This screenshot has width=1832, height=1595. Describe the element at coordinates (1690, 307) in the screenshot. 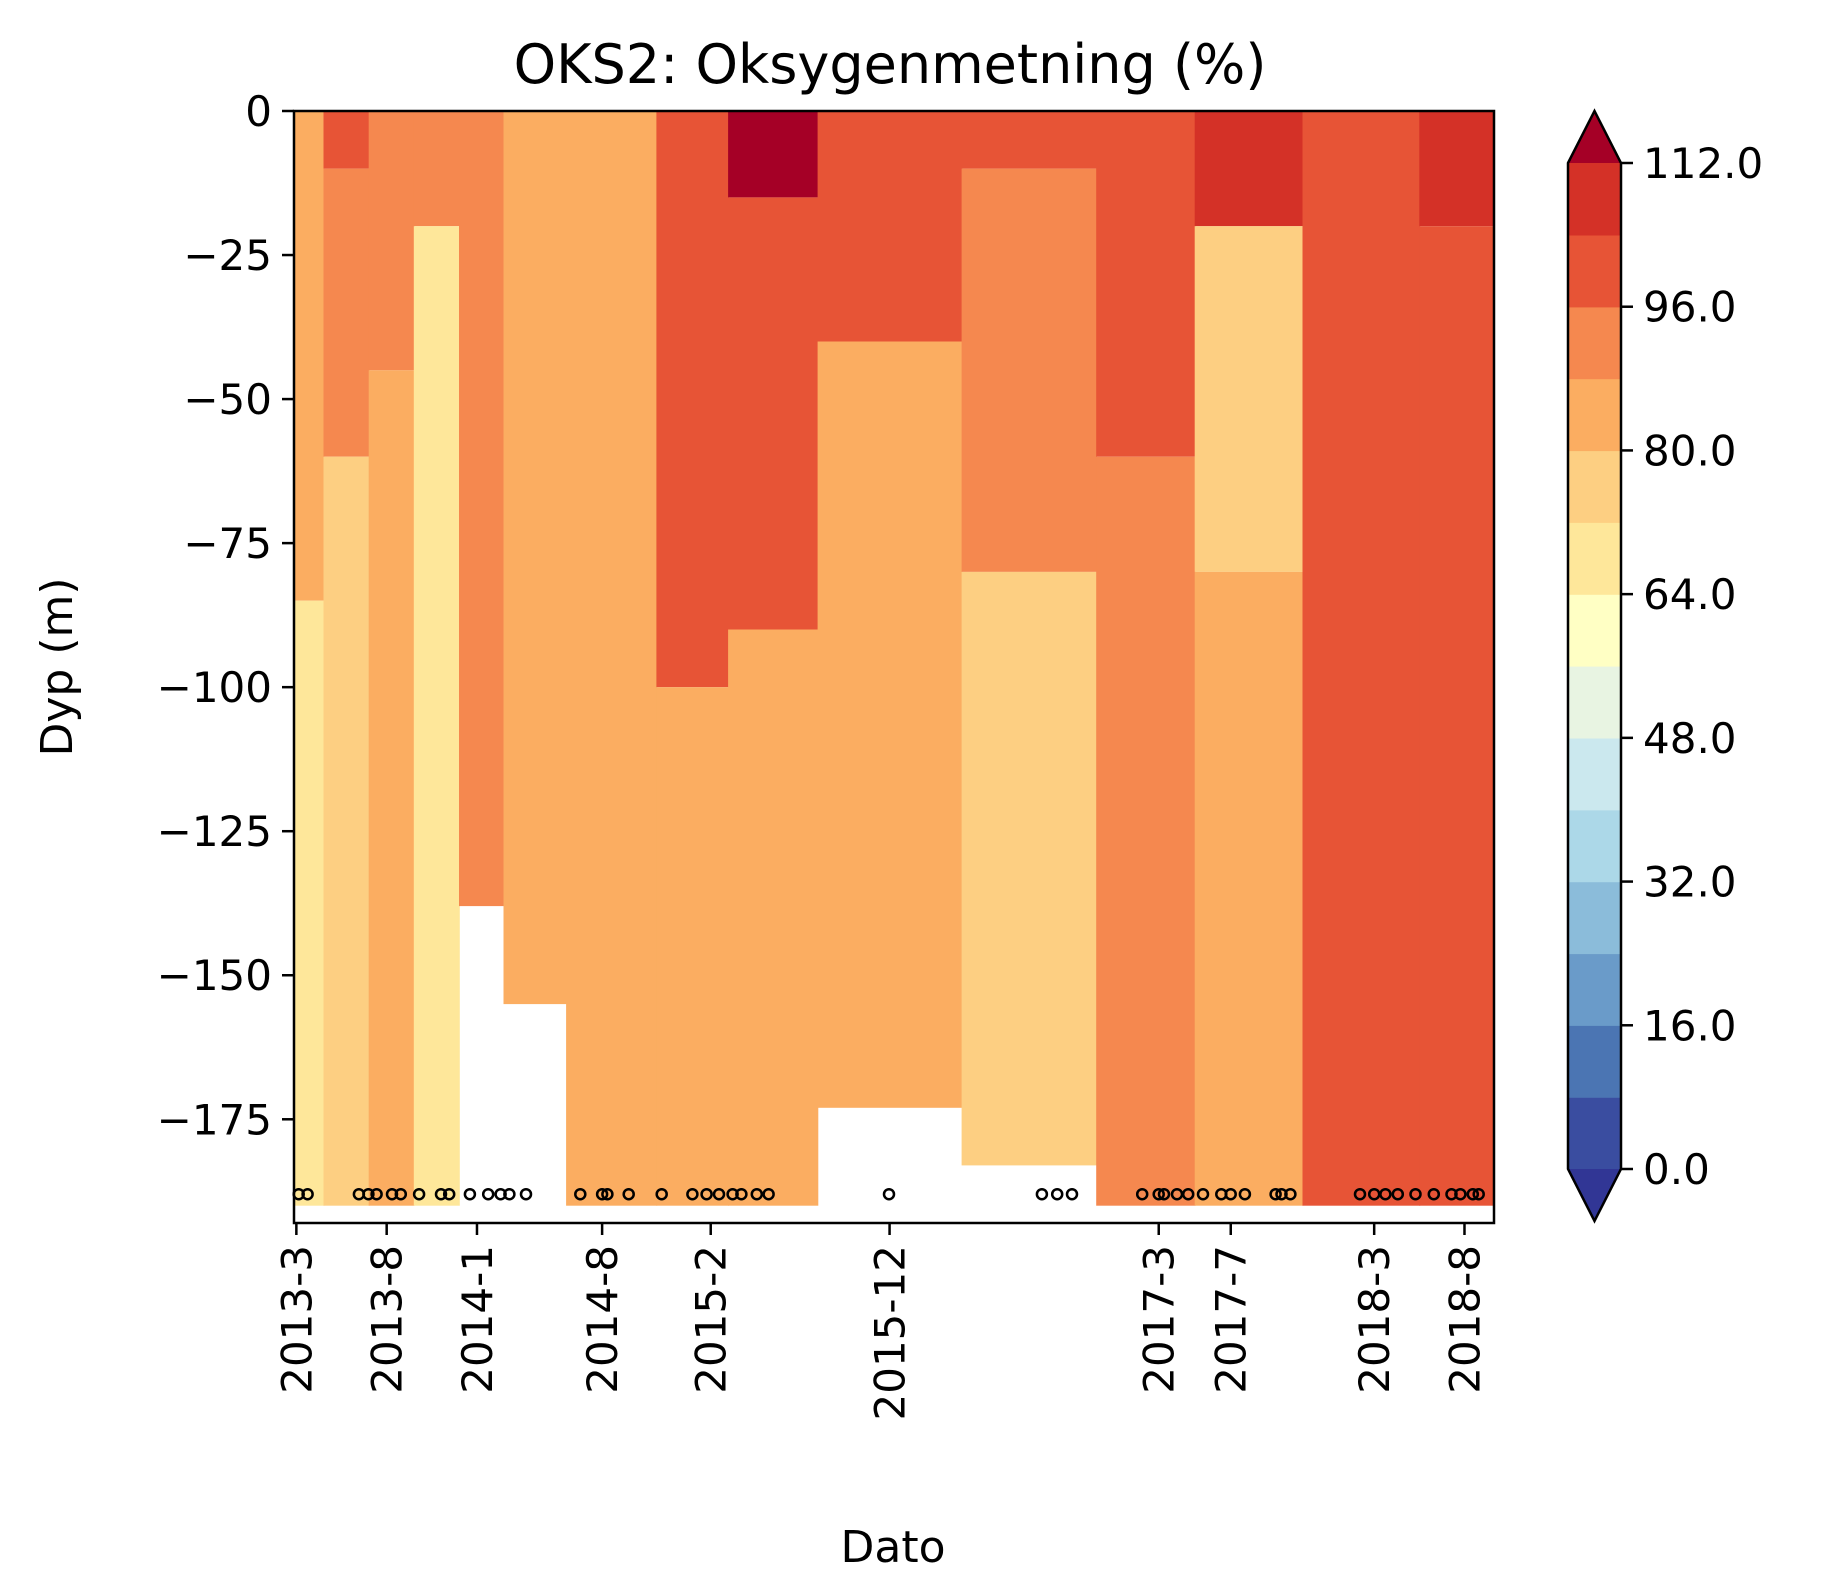

I see `colorbar-tick-label: 96.0` at that location.